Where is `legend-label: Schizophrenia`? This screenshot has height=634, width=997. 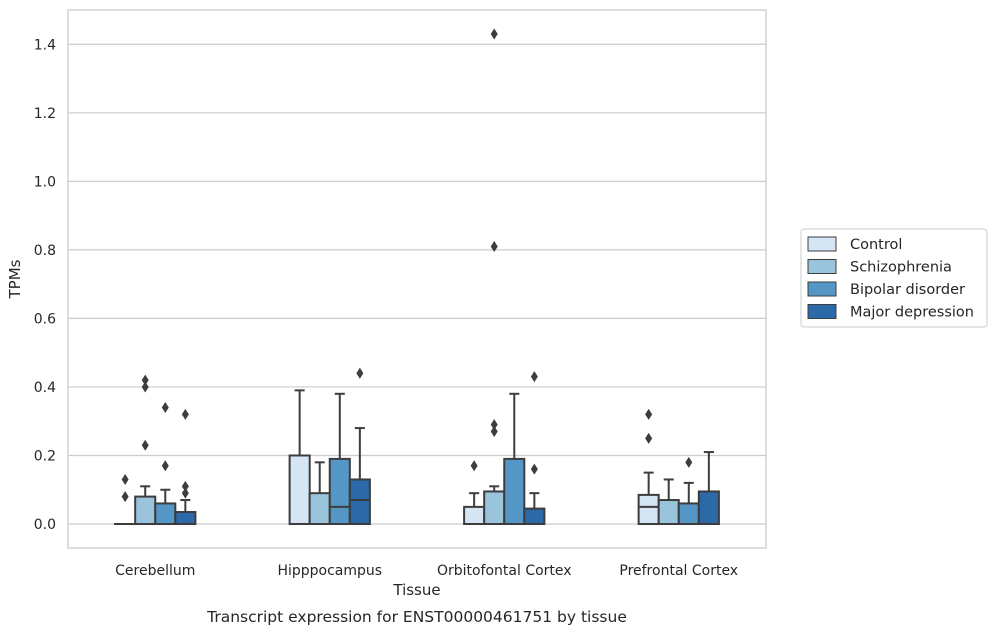 legend-label: Schizophrenia is located at coordinates (901, 268).